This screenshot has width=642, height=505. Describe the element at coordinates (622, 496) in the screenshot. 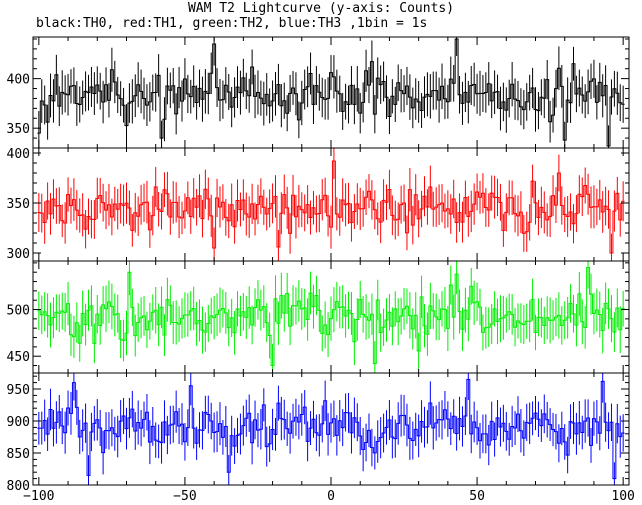

I see `x-tick-label: 100` at that location.